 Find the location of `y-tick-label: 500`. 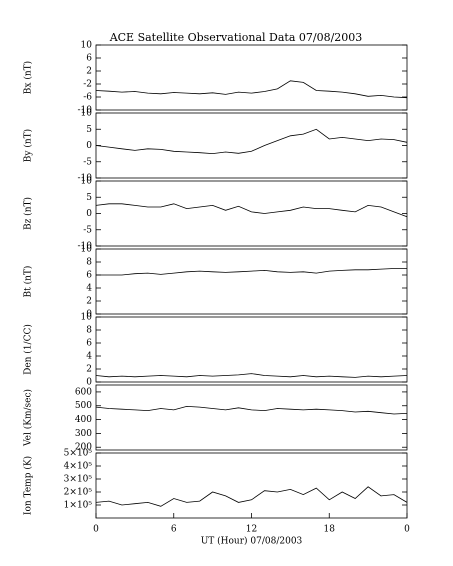

y-tick-label: 500 is located at coordinates (83, 406).